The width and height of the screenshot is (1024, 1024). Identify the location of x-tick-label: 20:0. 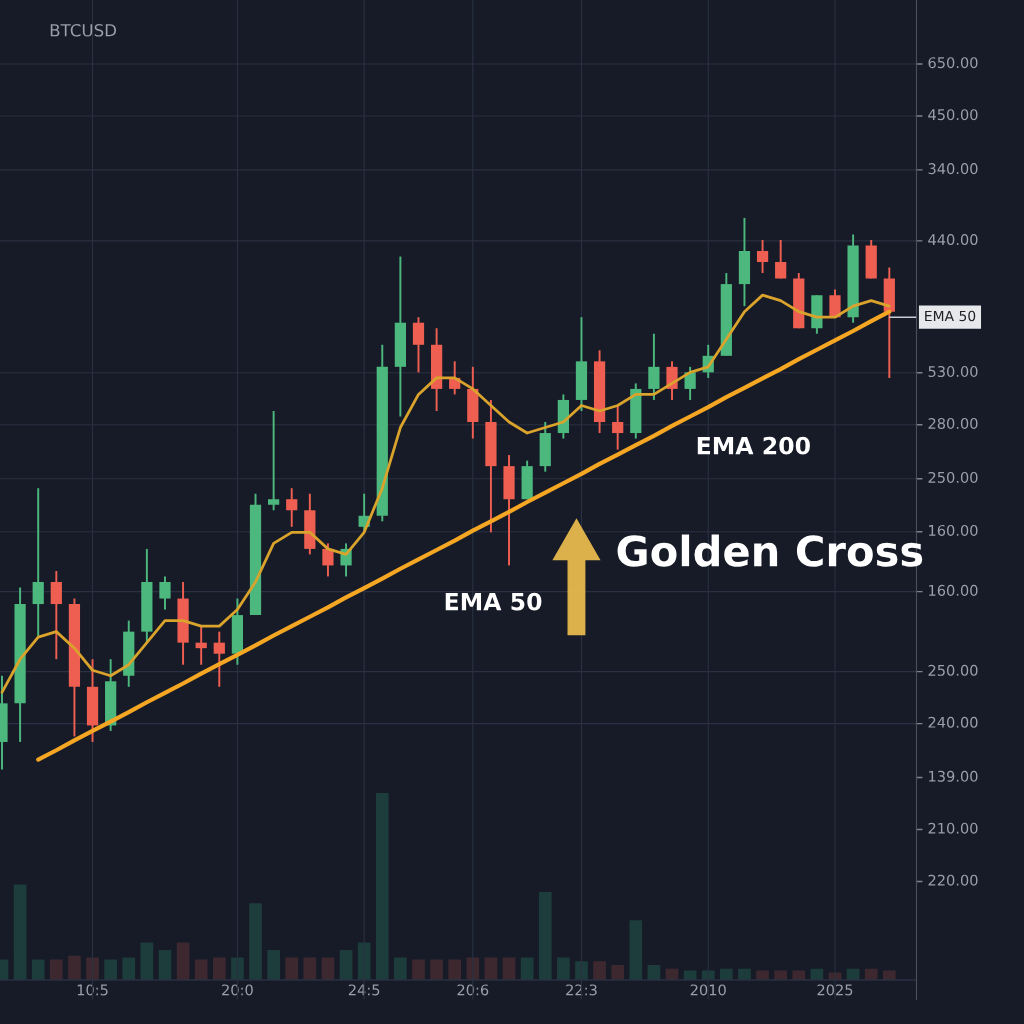
(237, 990).